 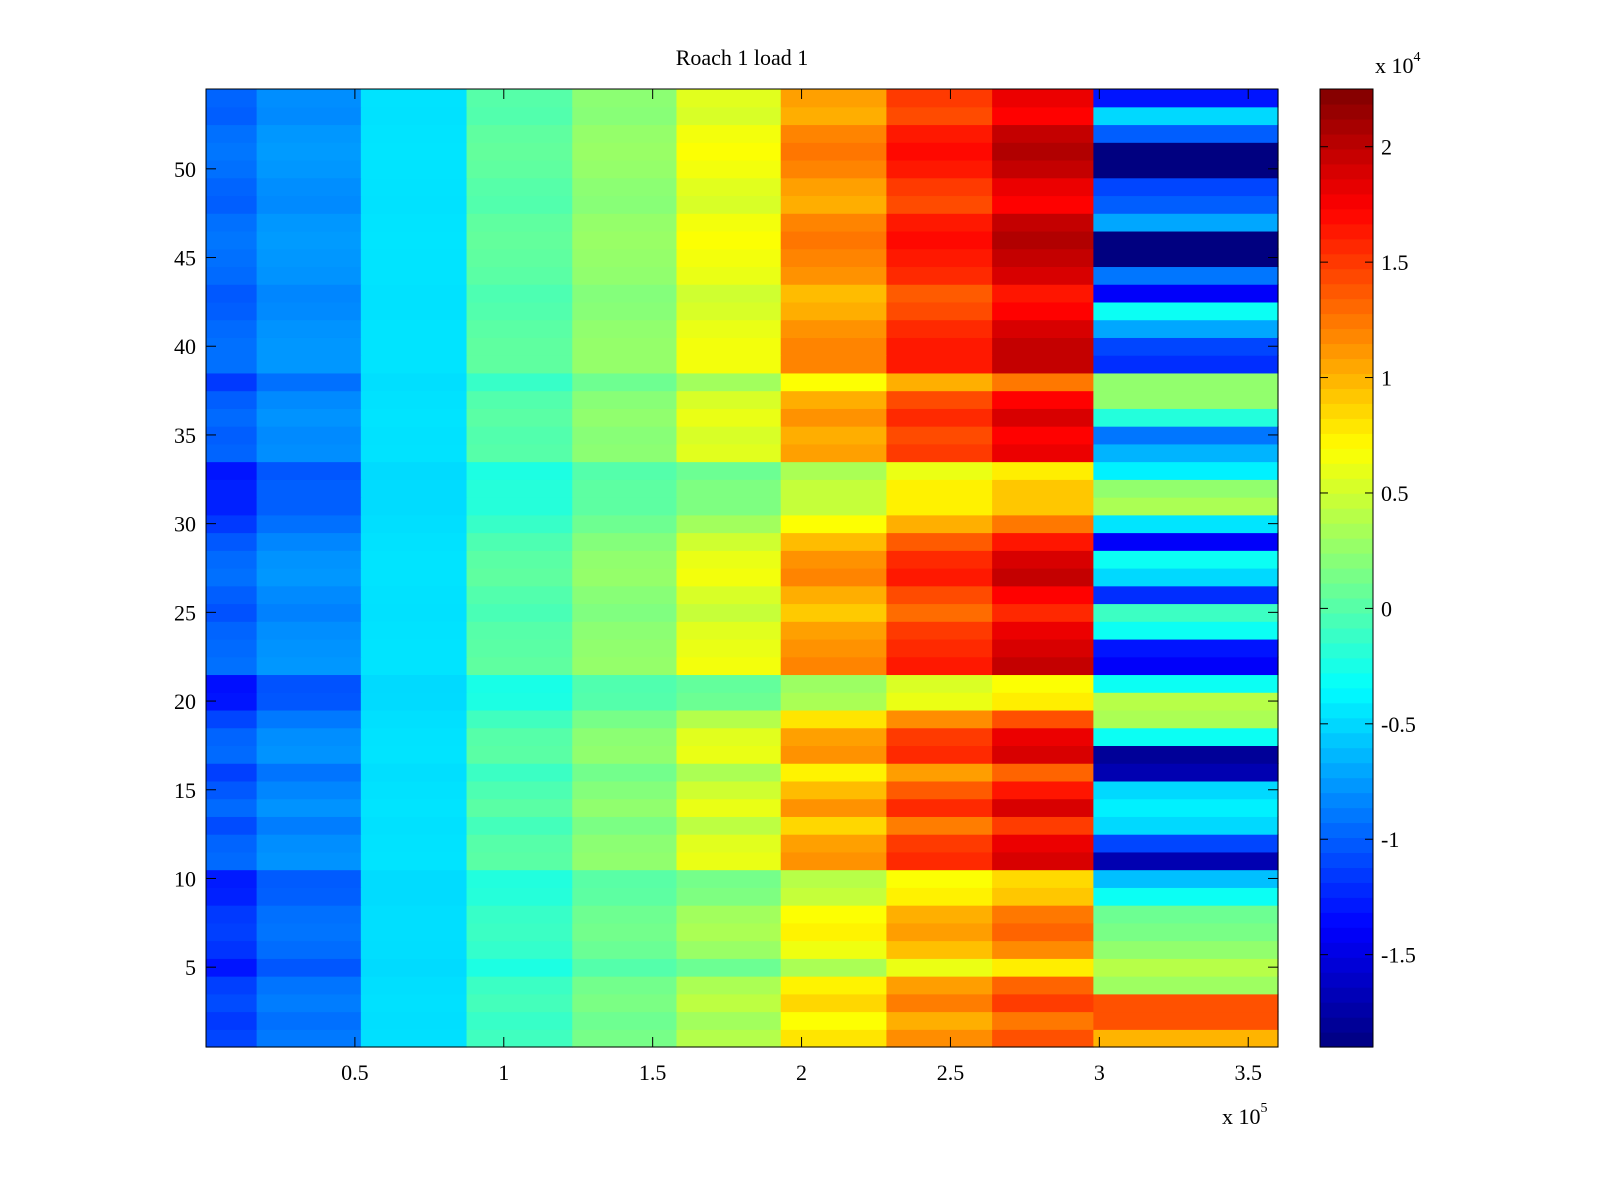 What do you see at coordinates (185, 701) in the screenshot?
I see `y-tick-label: 20` at bounding box center [185, 701].